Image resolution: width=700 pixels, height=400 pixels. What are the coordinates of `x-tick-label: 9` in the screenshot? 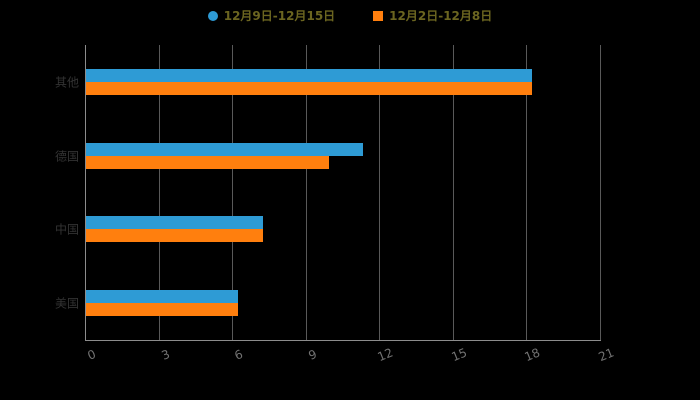 It's located at (312, 354).